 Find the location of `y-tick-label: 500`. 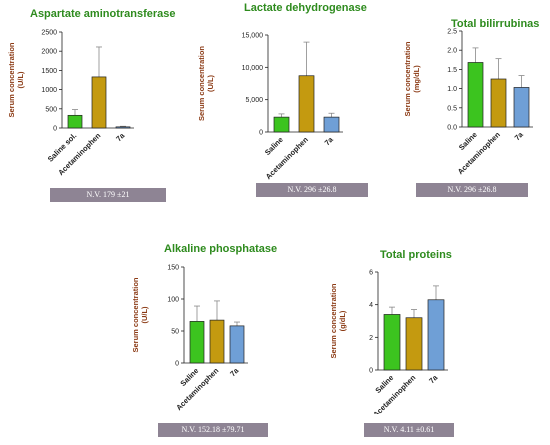

y-tick-label: 500 is located at coordinates (51, 109).